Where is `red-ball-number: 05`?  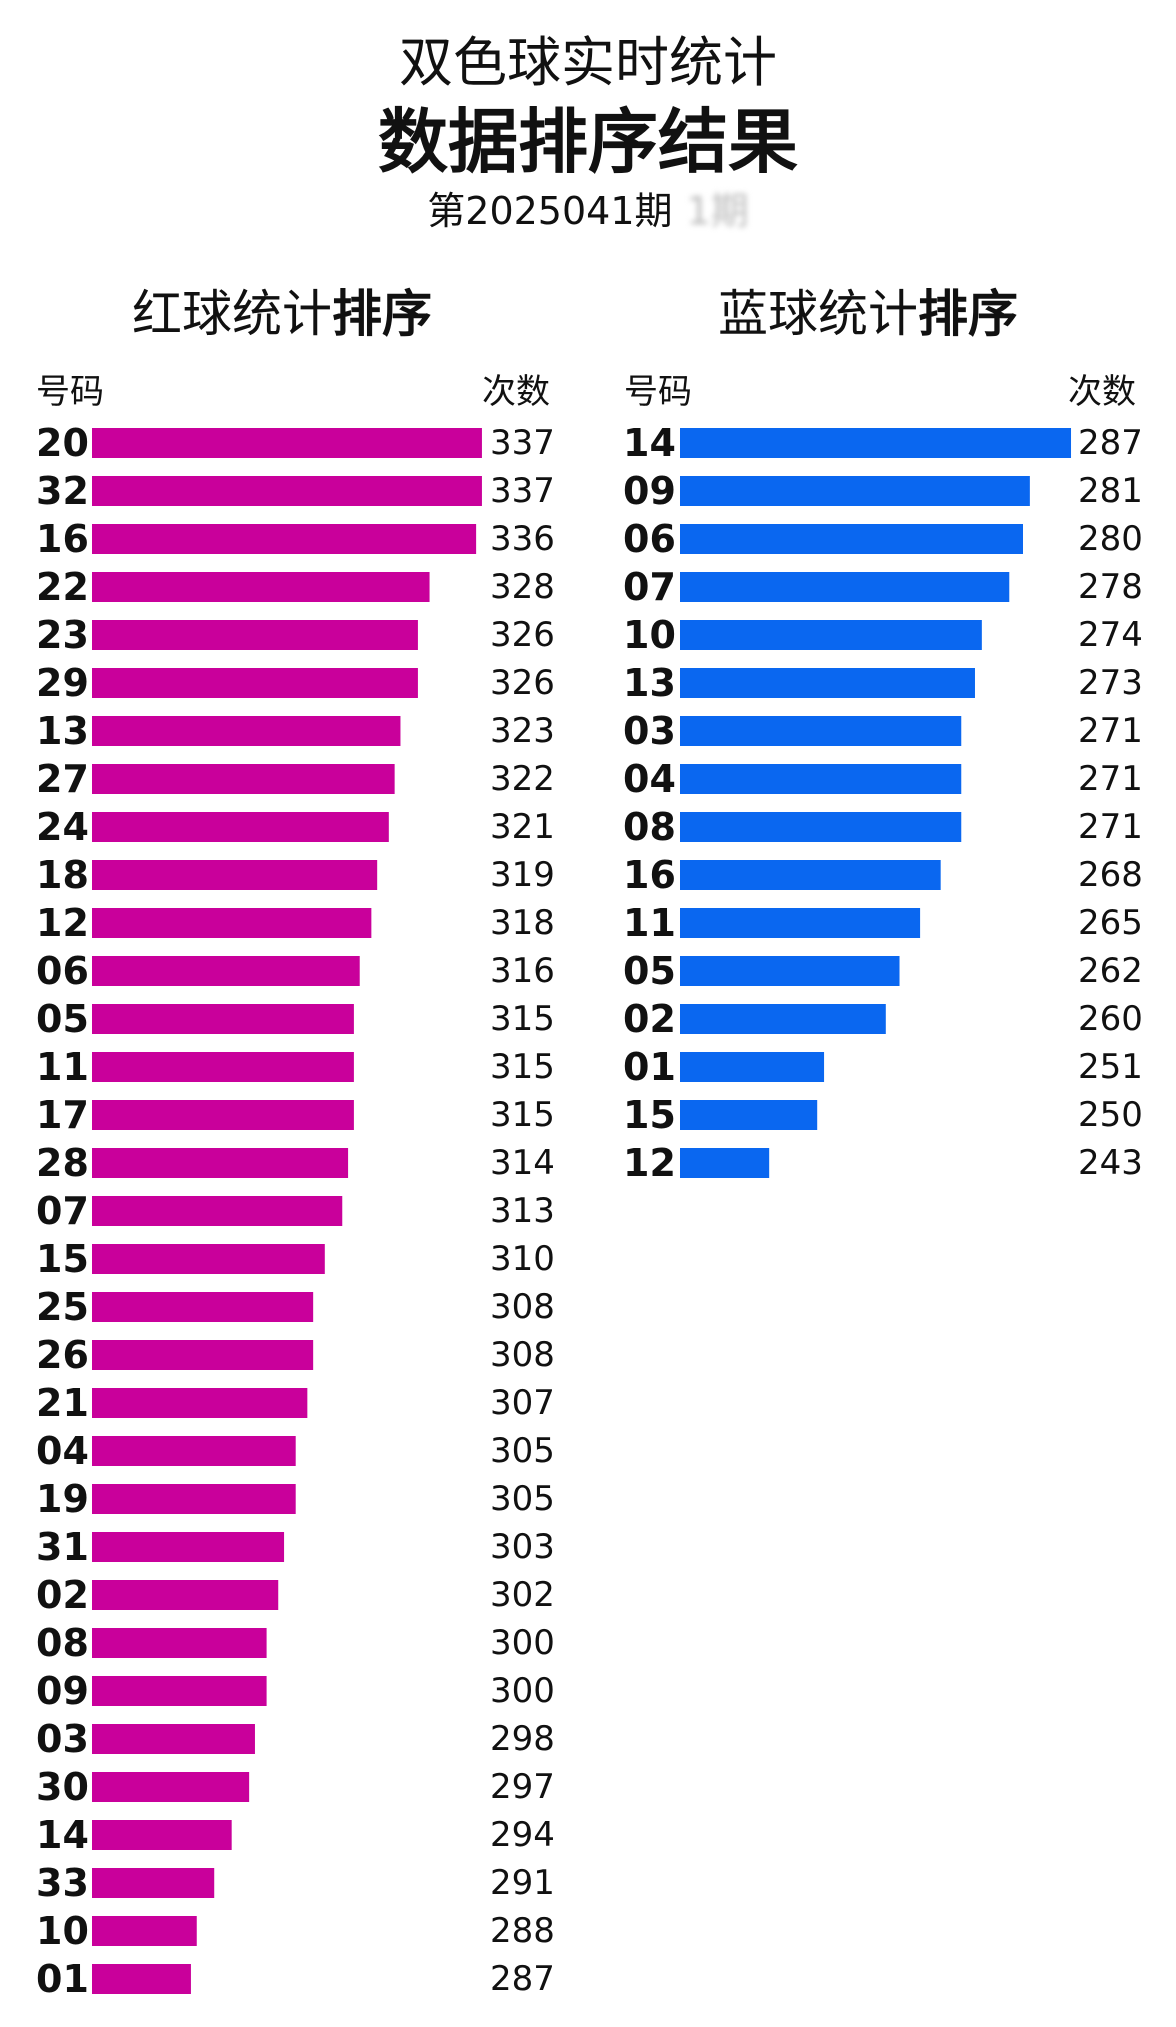 red-ball-number: 05 is located at coordinates (62, 1019).